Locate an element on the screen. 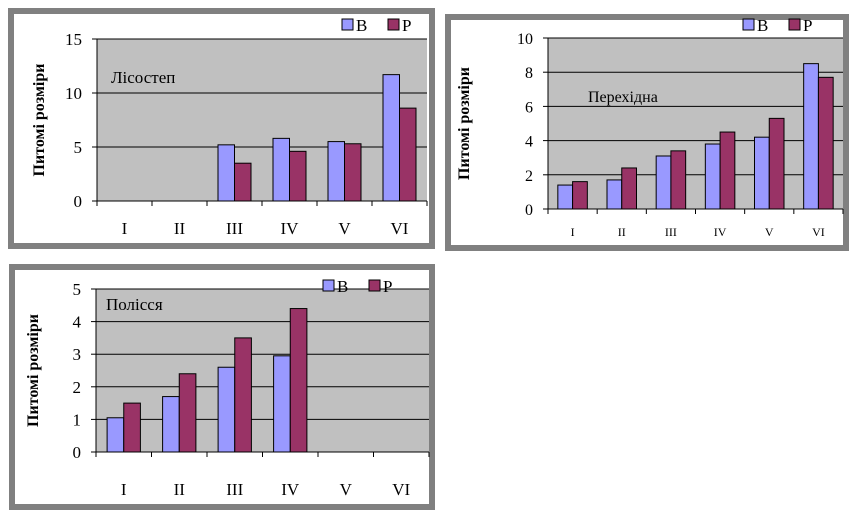  region-annotation: Перехідна is located at coordinates (623, 97).